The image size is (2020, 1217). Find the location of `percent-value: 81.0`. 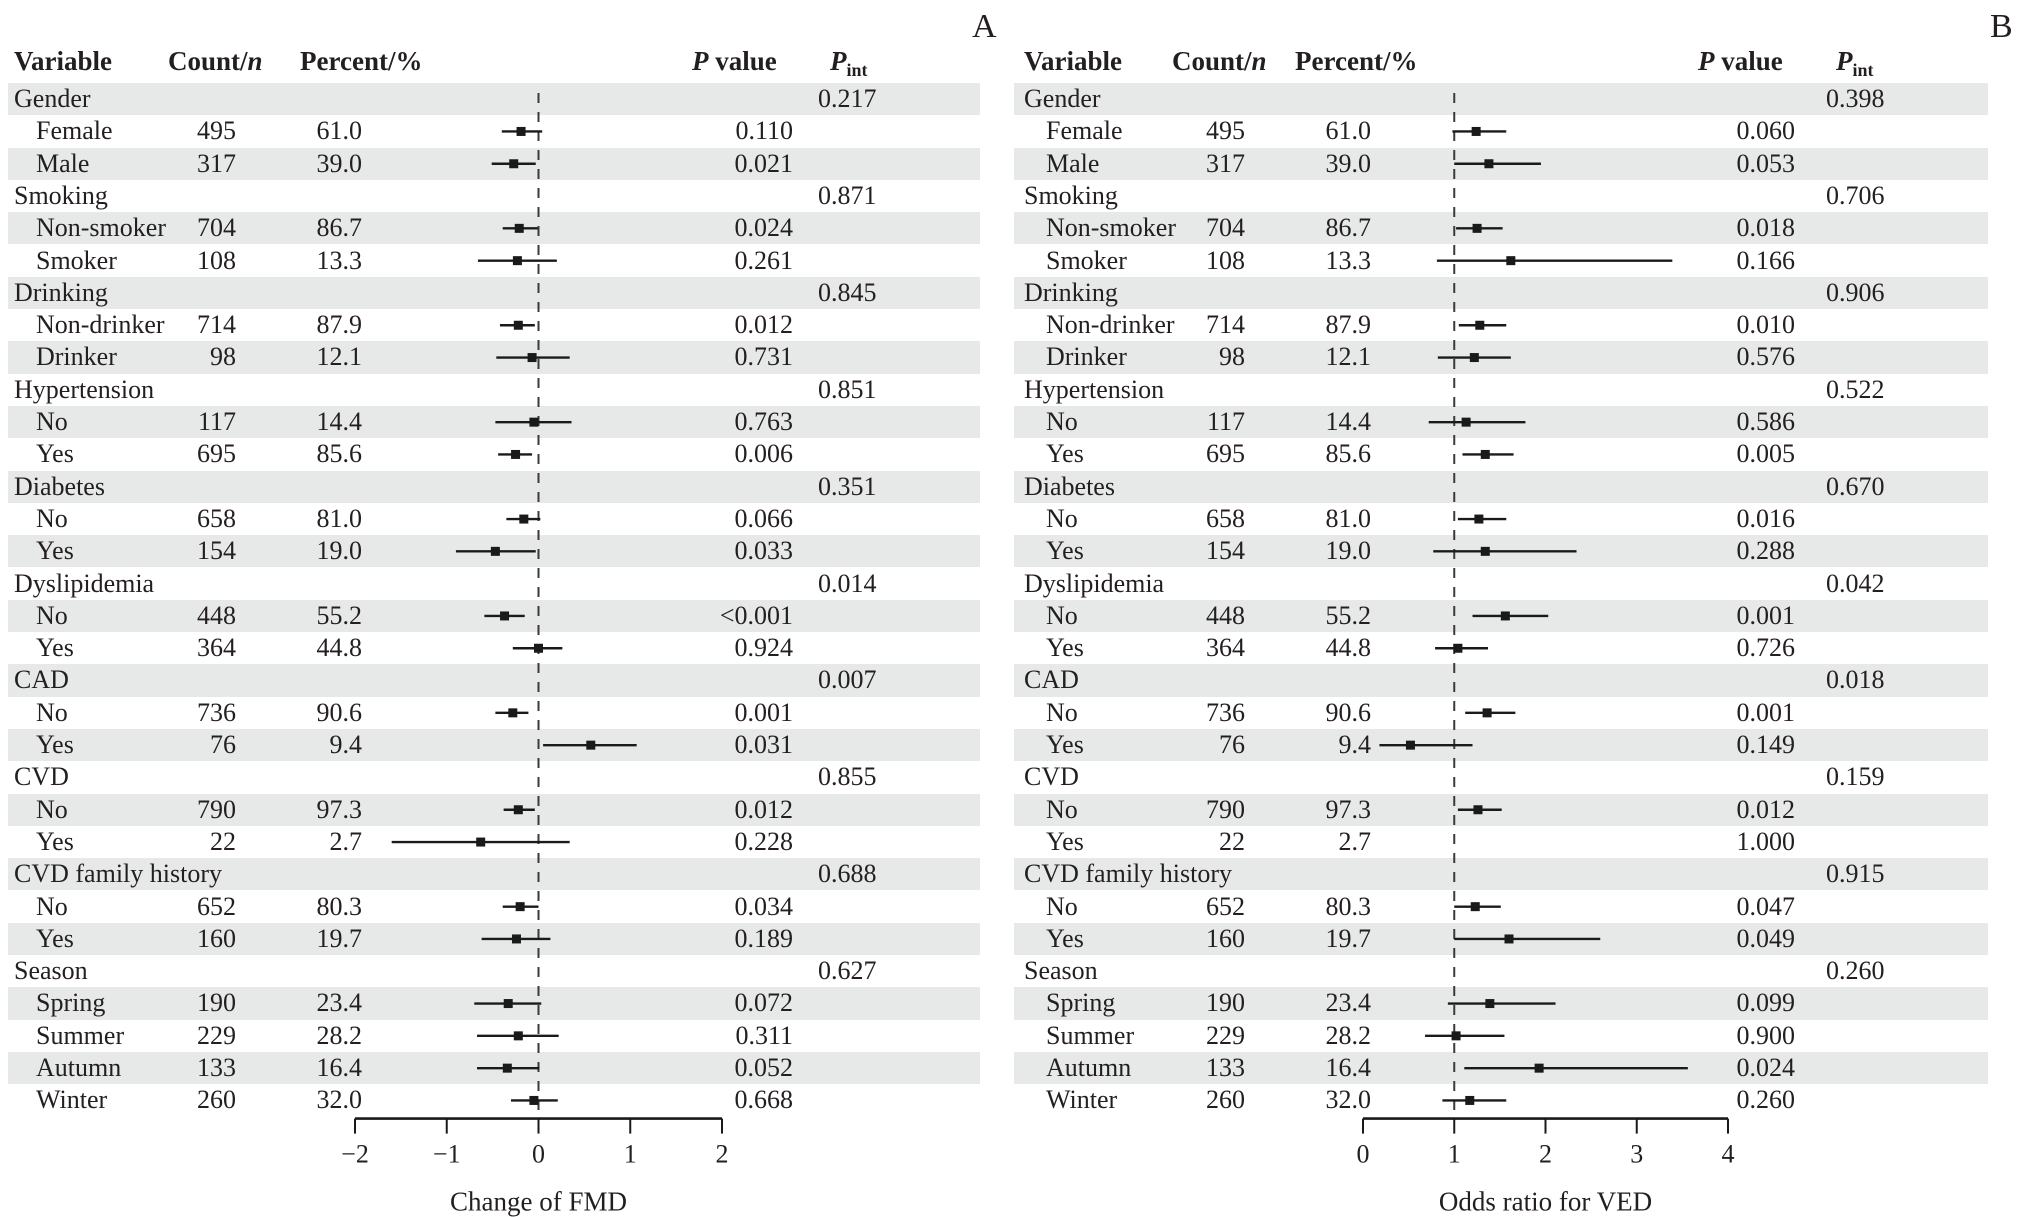

percent-value: 81.0 is located at coordinates (339, 518).